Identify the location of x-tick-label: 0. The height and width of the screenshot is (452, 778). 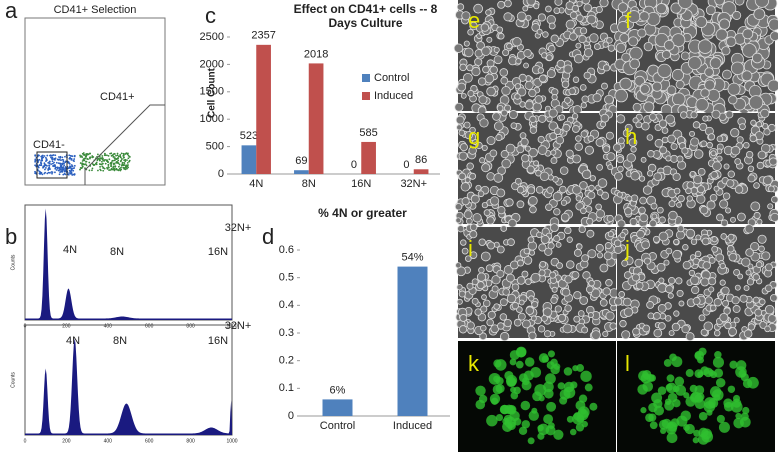
(25, 441).